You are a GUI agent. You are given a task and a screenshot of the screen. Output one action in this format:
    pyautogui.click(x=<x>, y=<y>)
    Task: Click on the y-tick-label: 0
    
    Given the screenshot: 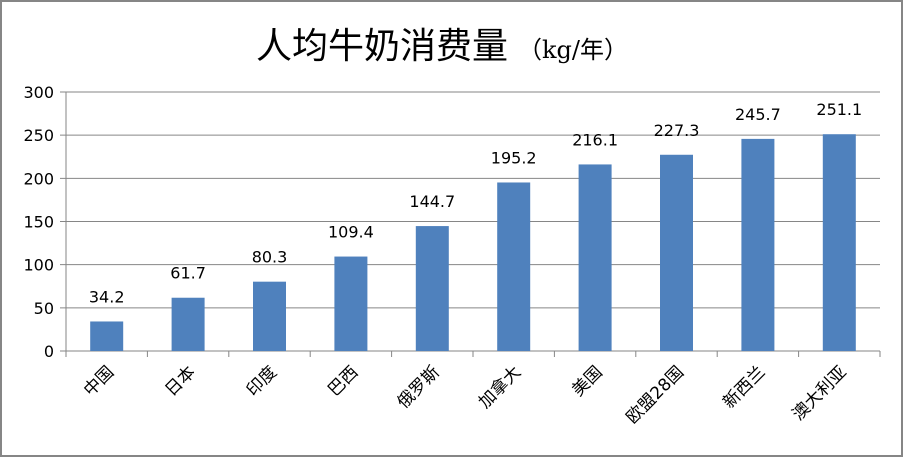 What is the action you would take?
    pyautogui.click(x=49, y=351)
    